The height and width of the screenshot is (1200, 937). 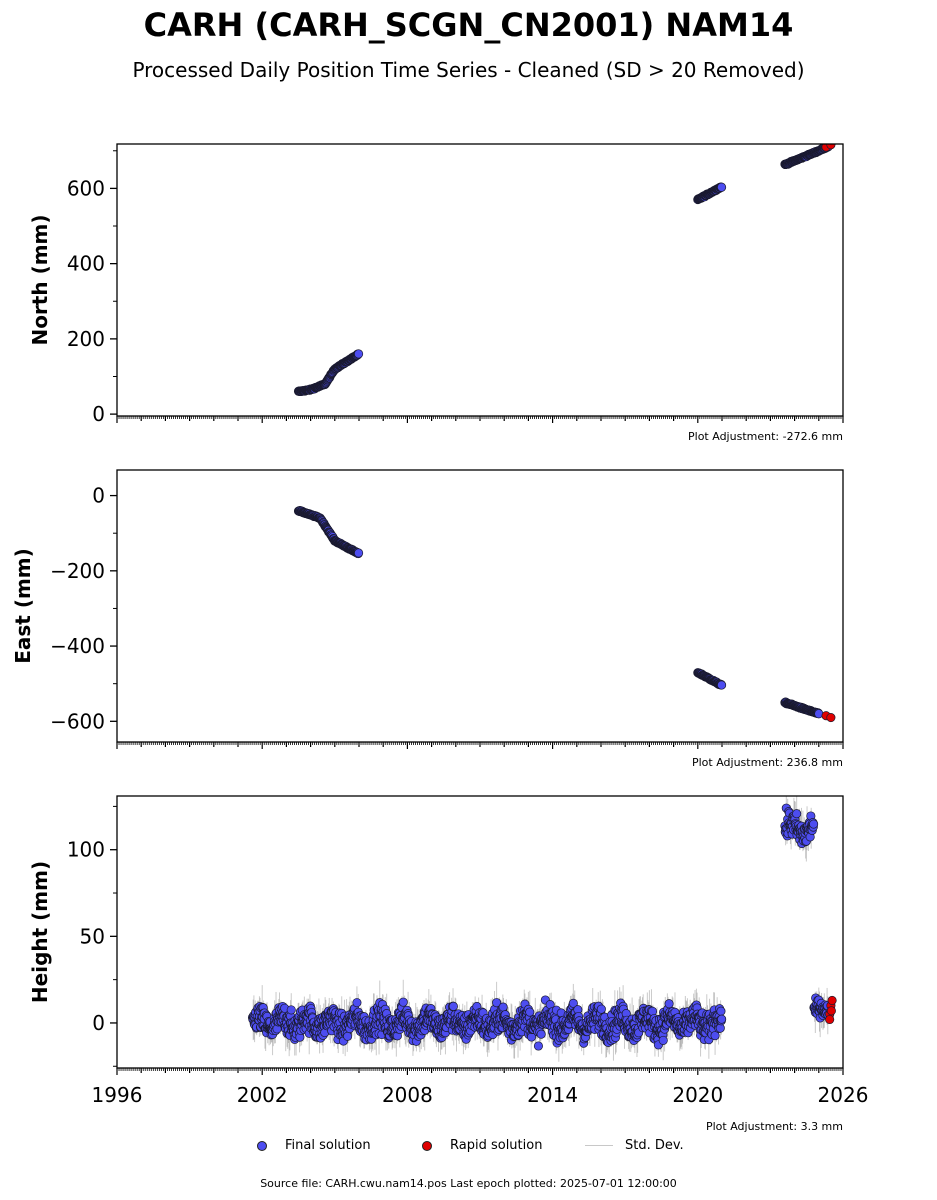 I want to click on y-tick-label-2: 400, so click(x=86, y=264).